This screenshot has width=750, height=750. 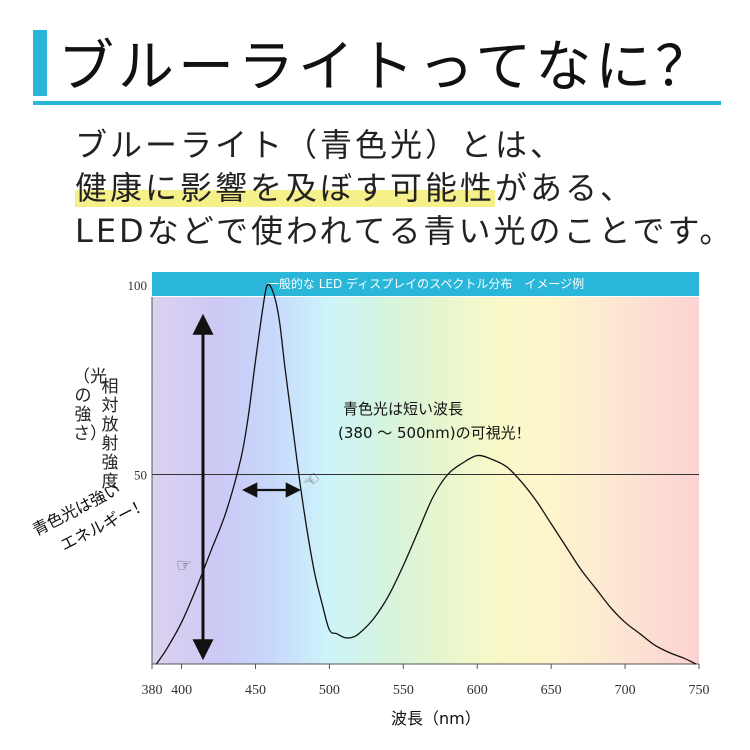 I want to click on intro-line-1: ブルーライト（青色光）とは、, so click(x=320, y=145).